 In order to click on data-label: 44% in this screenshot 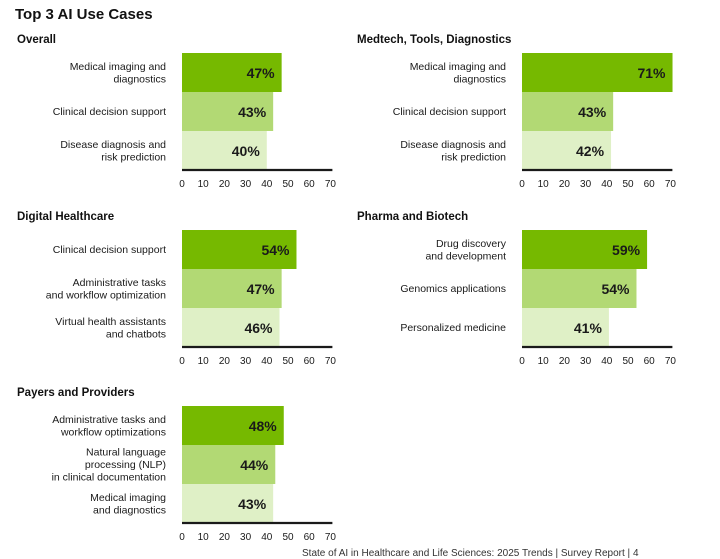, I will do `click(254, 465)`.